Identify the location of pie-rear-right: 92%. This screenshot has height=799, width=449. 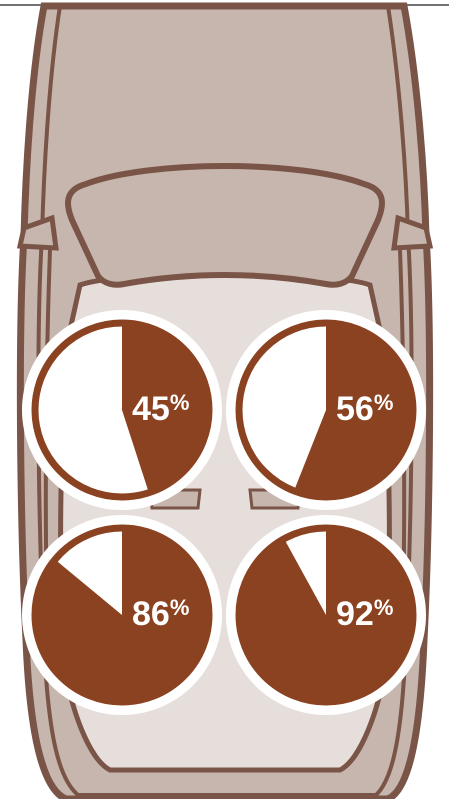
(326, 615).